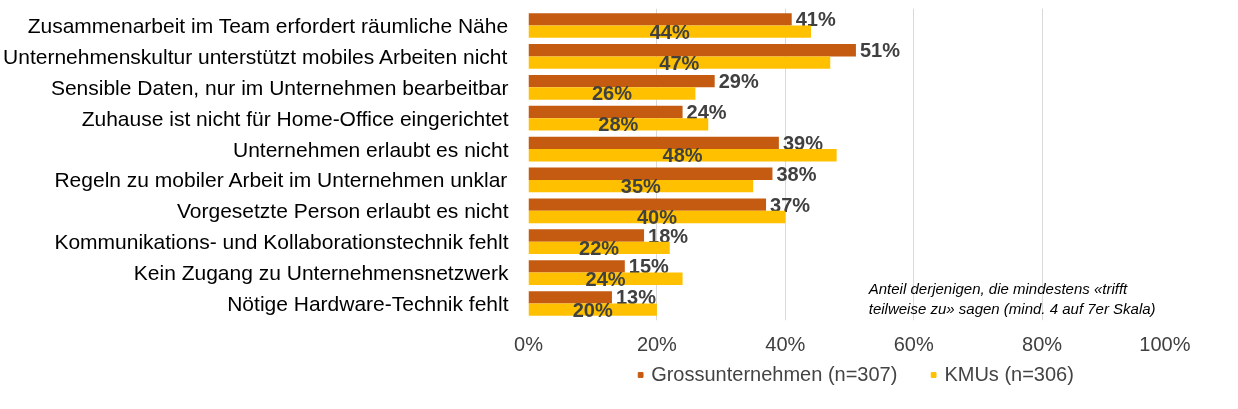  Describe the element at coordinates (774, 374) in the screenshot. I see `legend-label: Grossunternehmen (n=307)` at that location.